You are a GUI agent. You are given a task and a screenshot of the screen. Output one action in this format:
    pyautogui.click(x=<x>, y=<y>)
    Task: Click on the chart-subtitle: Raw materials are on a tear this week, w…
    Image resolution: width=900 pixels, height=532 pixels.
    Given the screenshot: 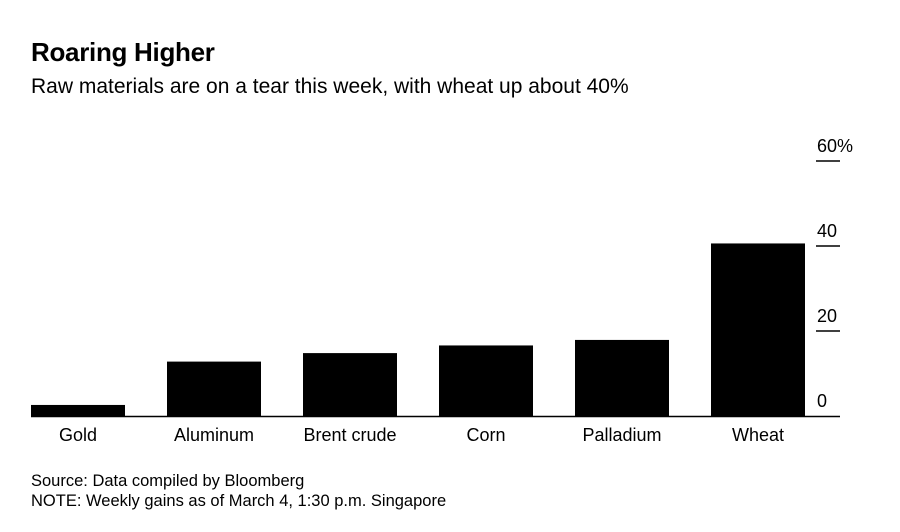 What is the action you would take?
    pyautogui.click(x=330, y=86)
    